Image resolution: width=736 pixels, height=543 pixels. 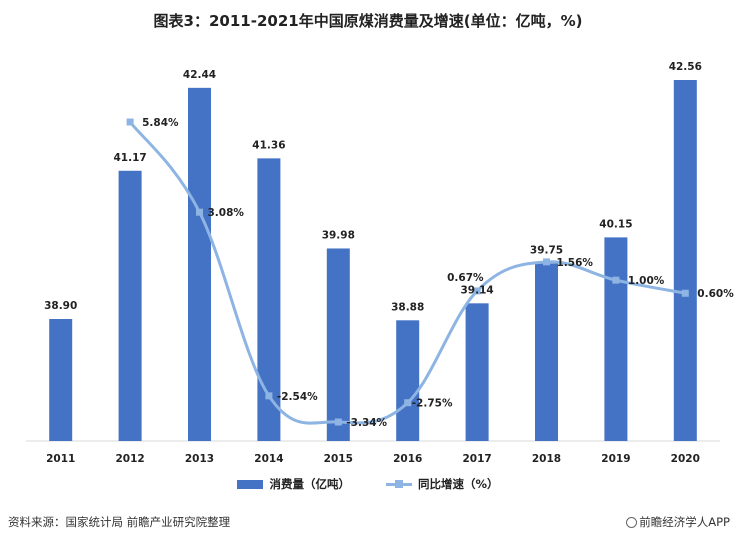 I want to click on bar-2018, so click(x=546, y=352).